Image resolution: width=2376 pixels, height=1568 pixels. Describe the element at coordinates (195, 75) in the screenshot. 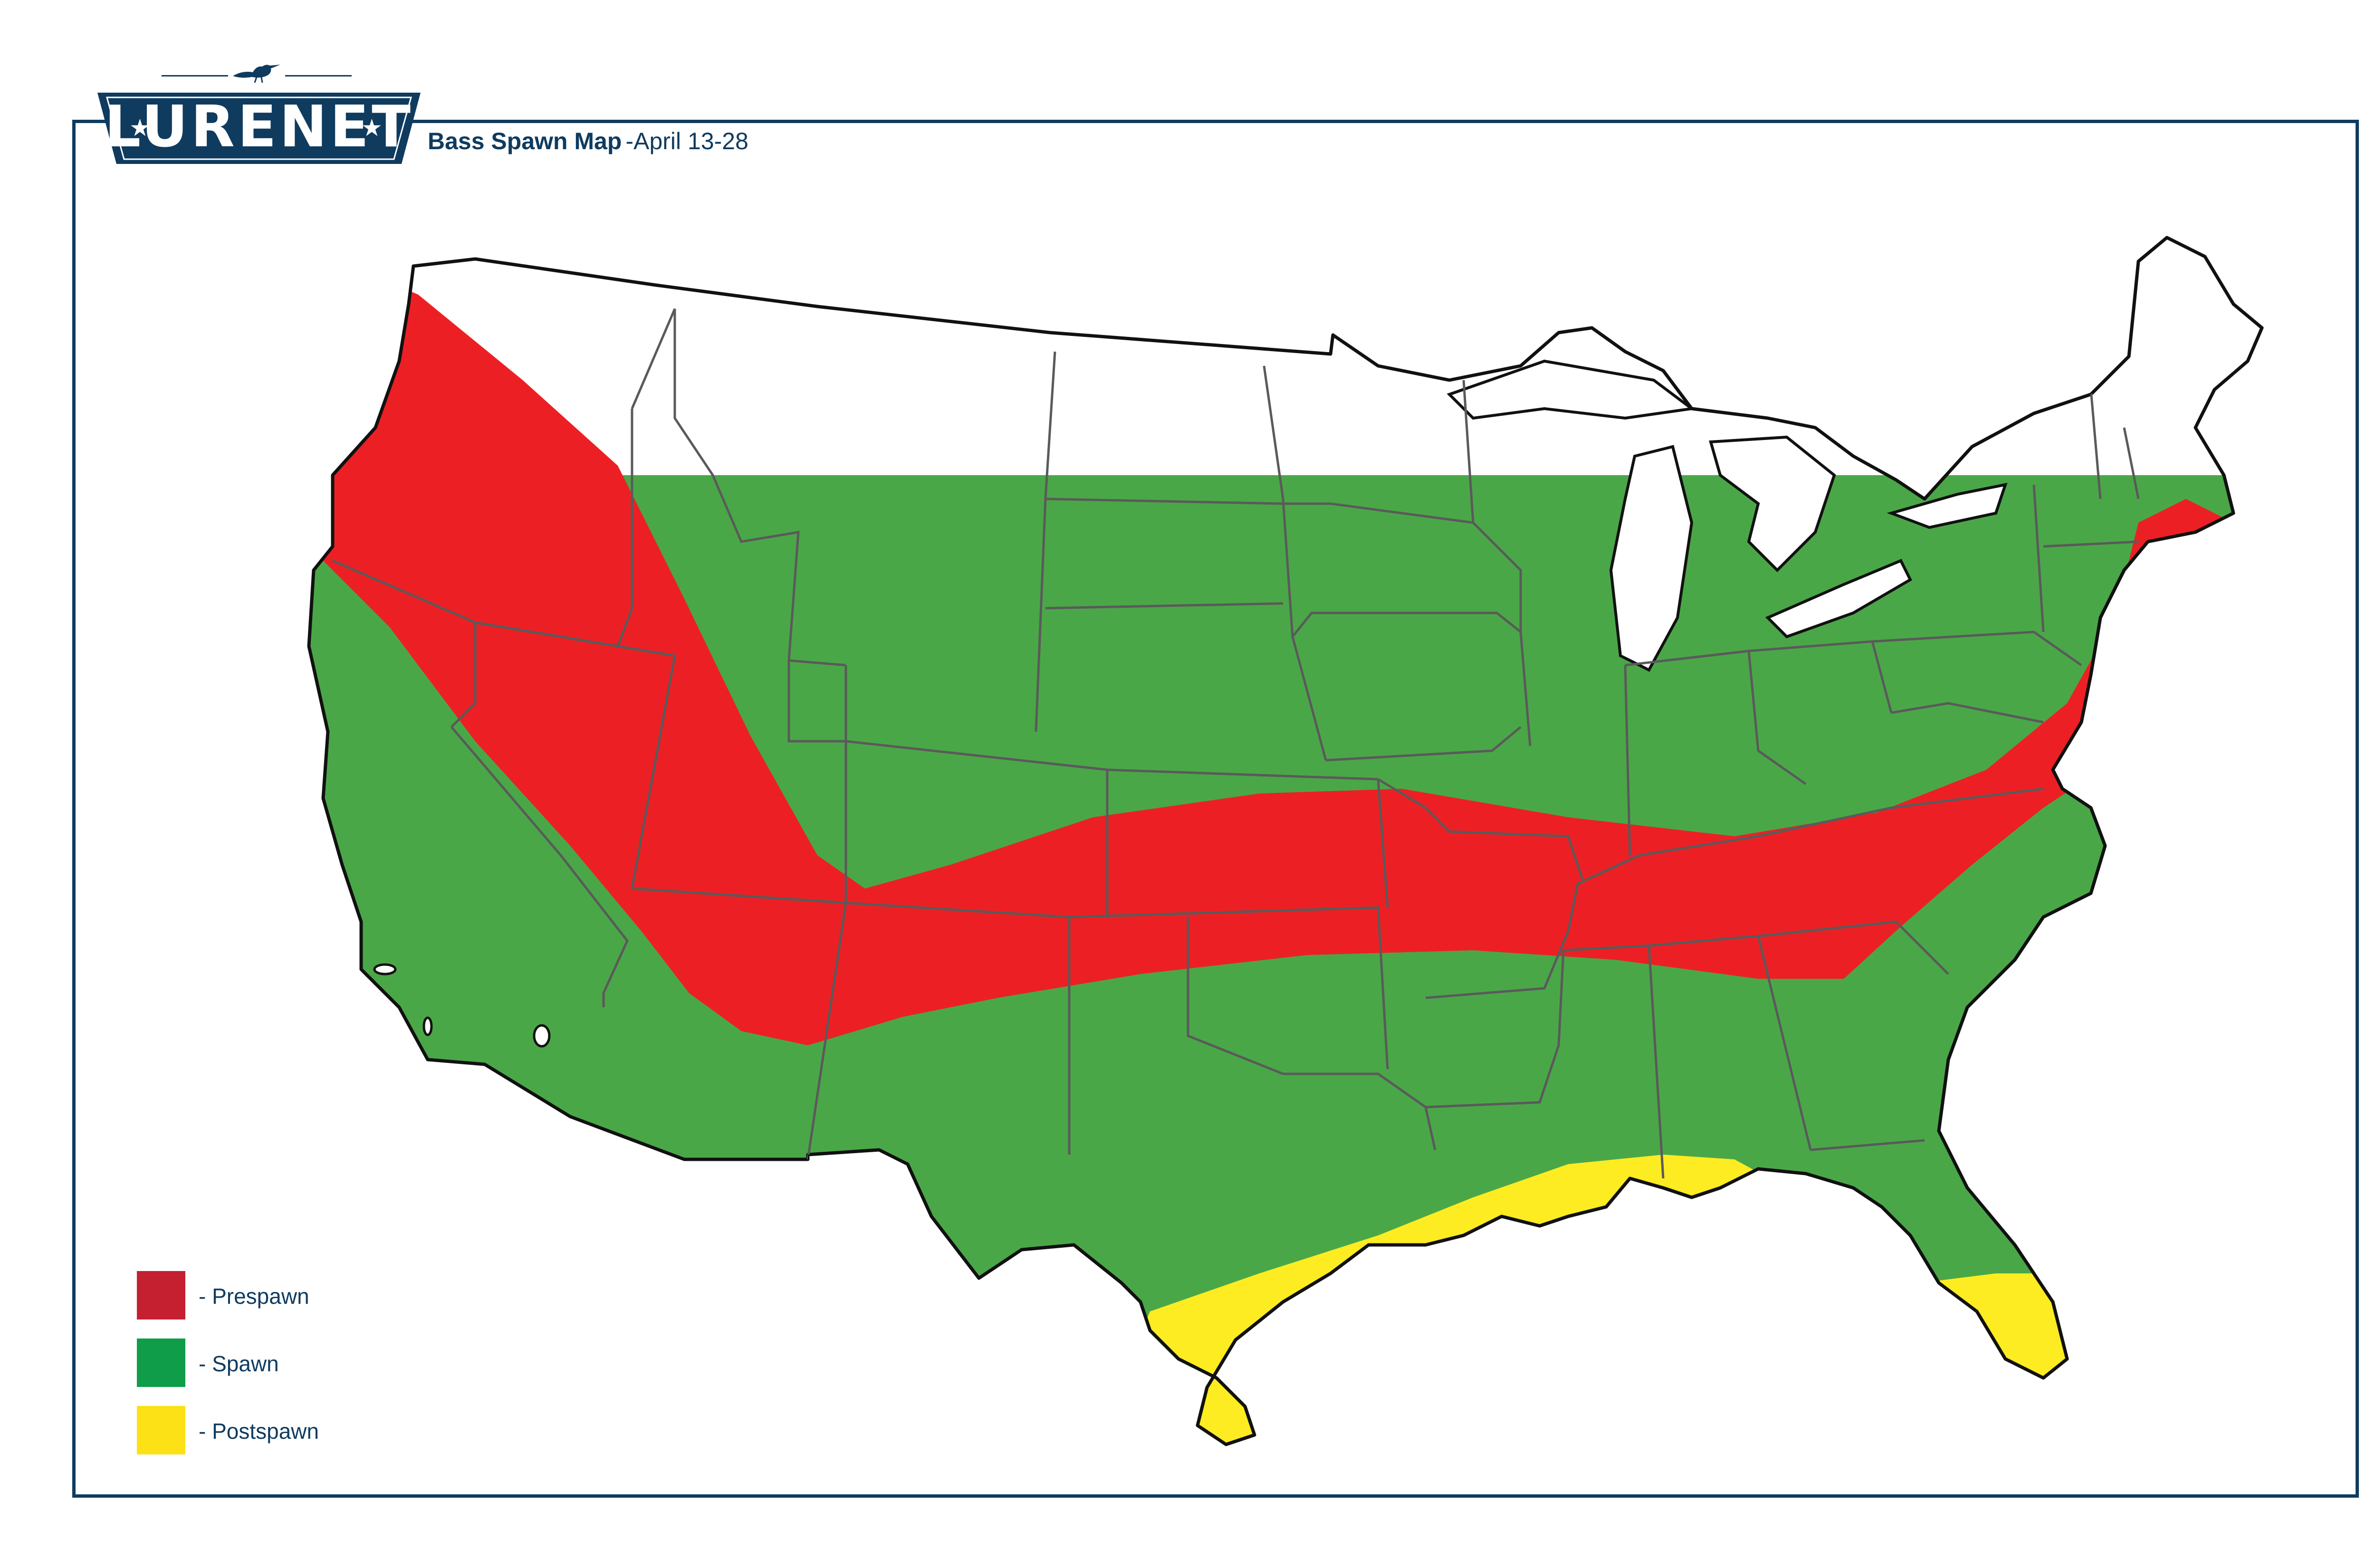

I see `logo-rule-left` at that location.